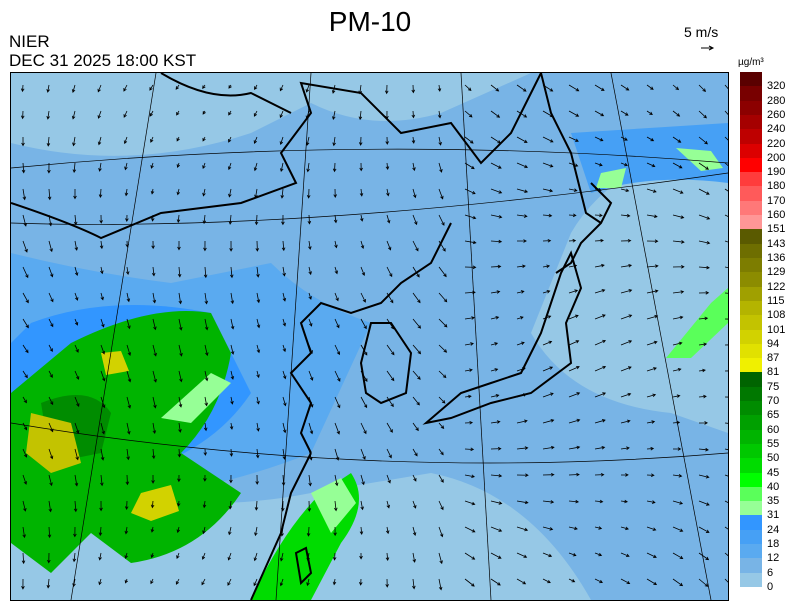 The width and height of the screenshot is (799, 612). Describe the element at coordinates (776, 315) in the screenshot. I see `legend-label: 108` at that location.